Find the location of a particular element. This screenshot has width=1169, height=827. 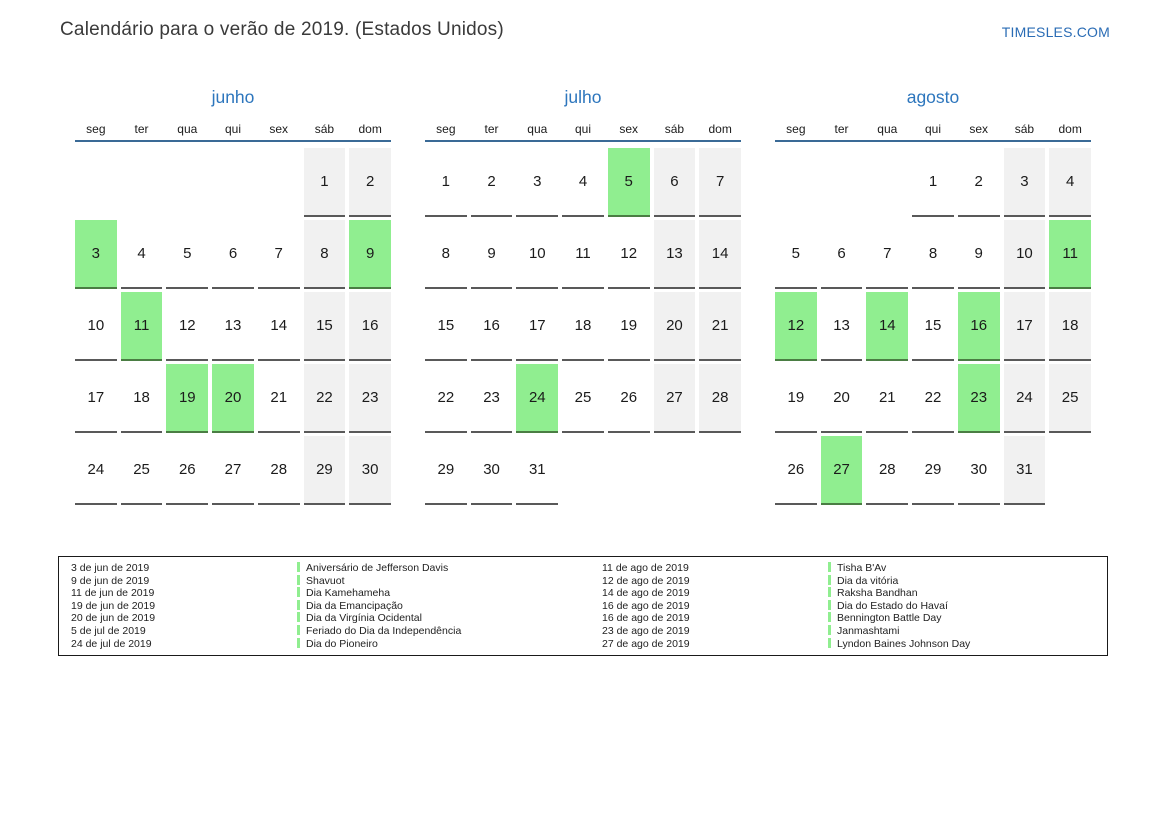

day-cell: 30 is located at coordinates (978, 470).